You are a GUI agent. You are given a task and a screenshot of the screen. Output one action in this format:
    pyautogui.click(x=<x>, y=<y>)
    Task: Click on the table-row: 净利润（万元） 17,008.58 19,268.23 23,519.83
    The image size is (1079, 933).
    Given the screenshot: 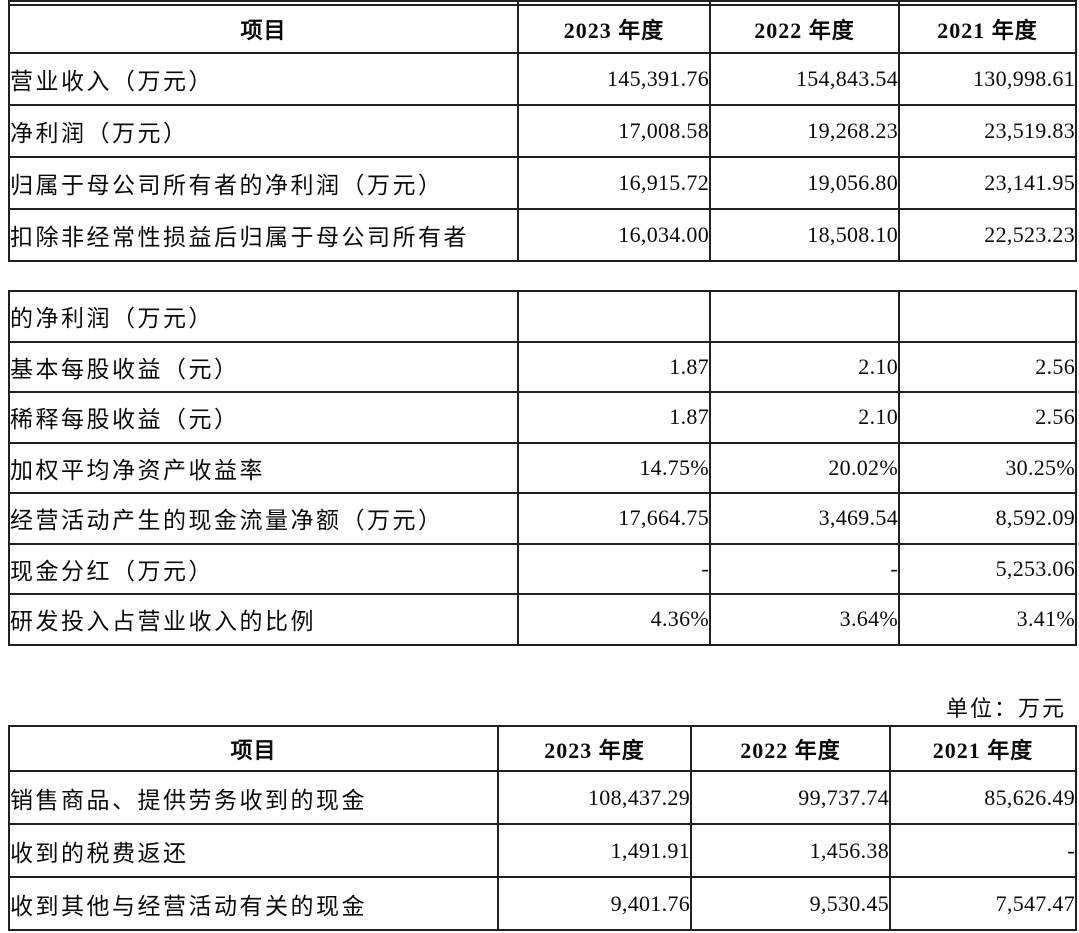 What is the action you would take?
    pyautogui.click(x=542, y=131)
    